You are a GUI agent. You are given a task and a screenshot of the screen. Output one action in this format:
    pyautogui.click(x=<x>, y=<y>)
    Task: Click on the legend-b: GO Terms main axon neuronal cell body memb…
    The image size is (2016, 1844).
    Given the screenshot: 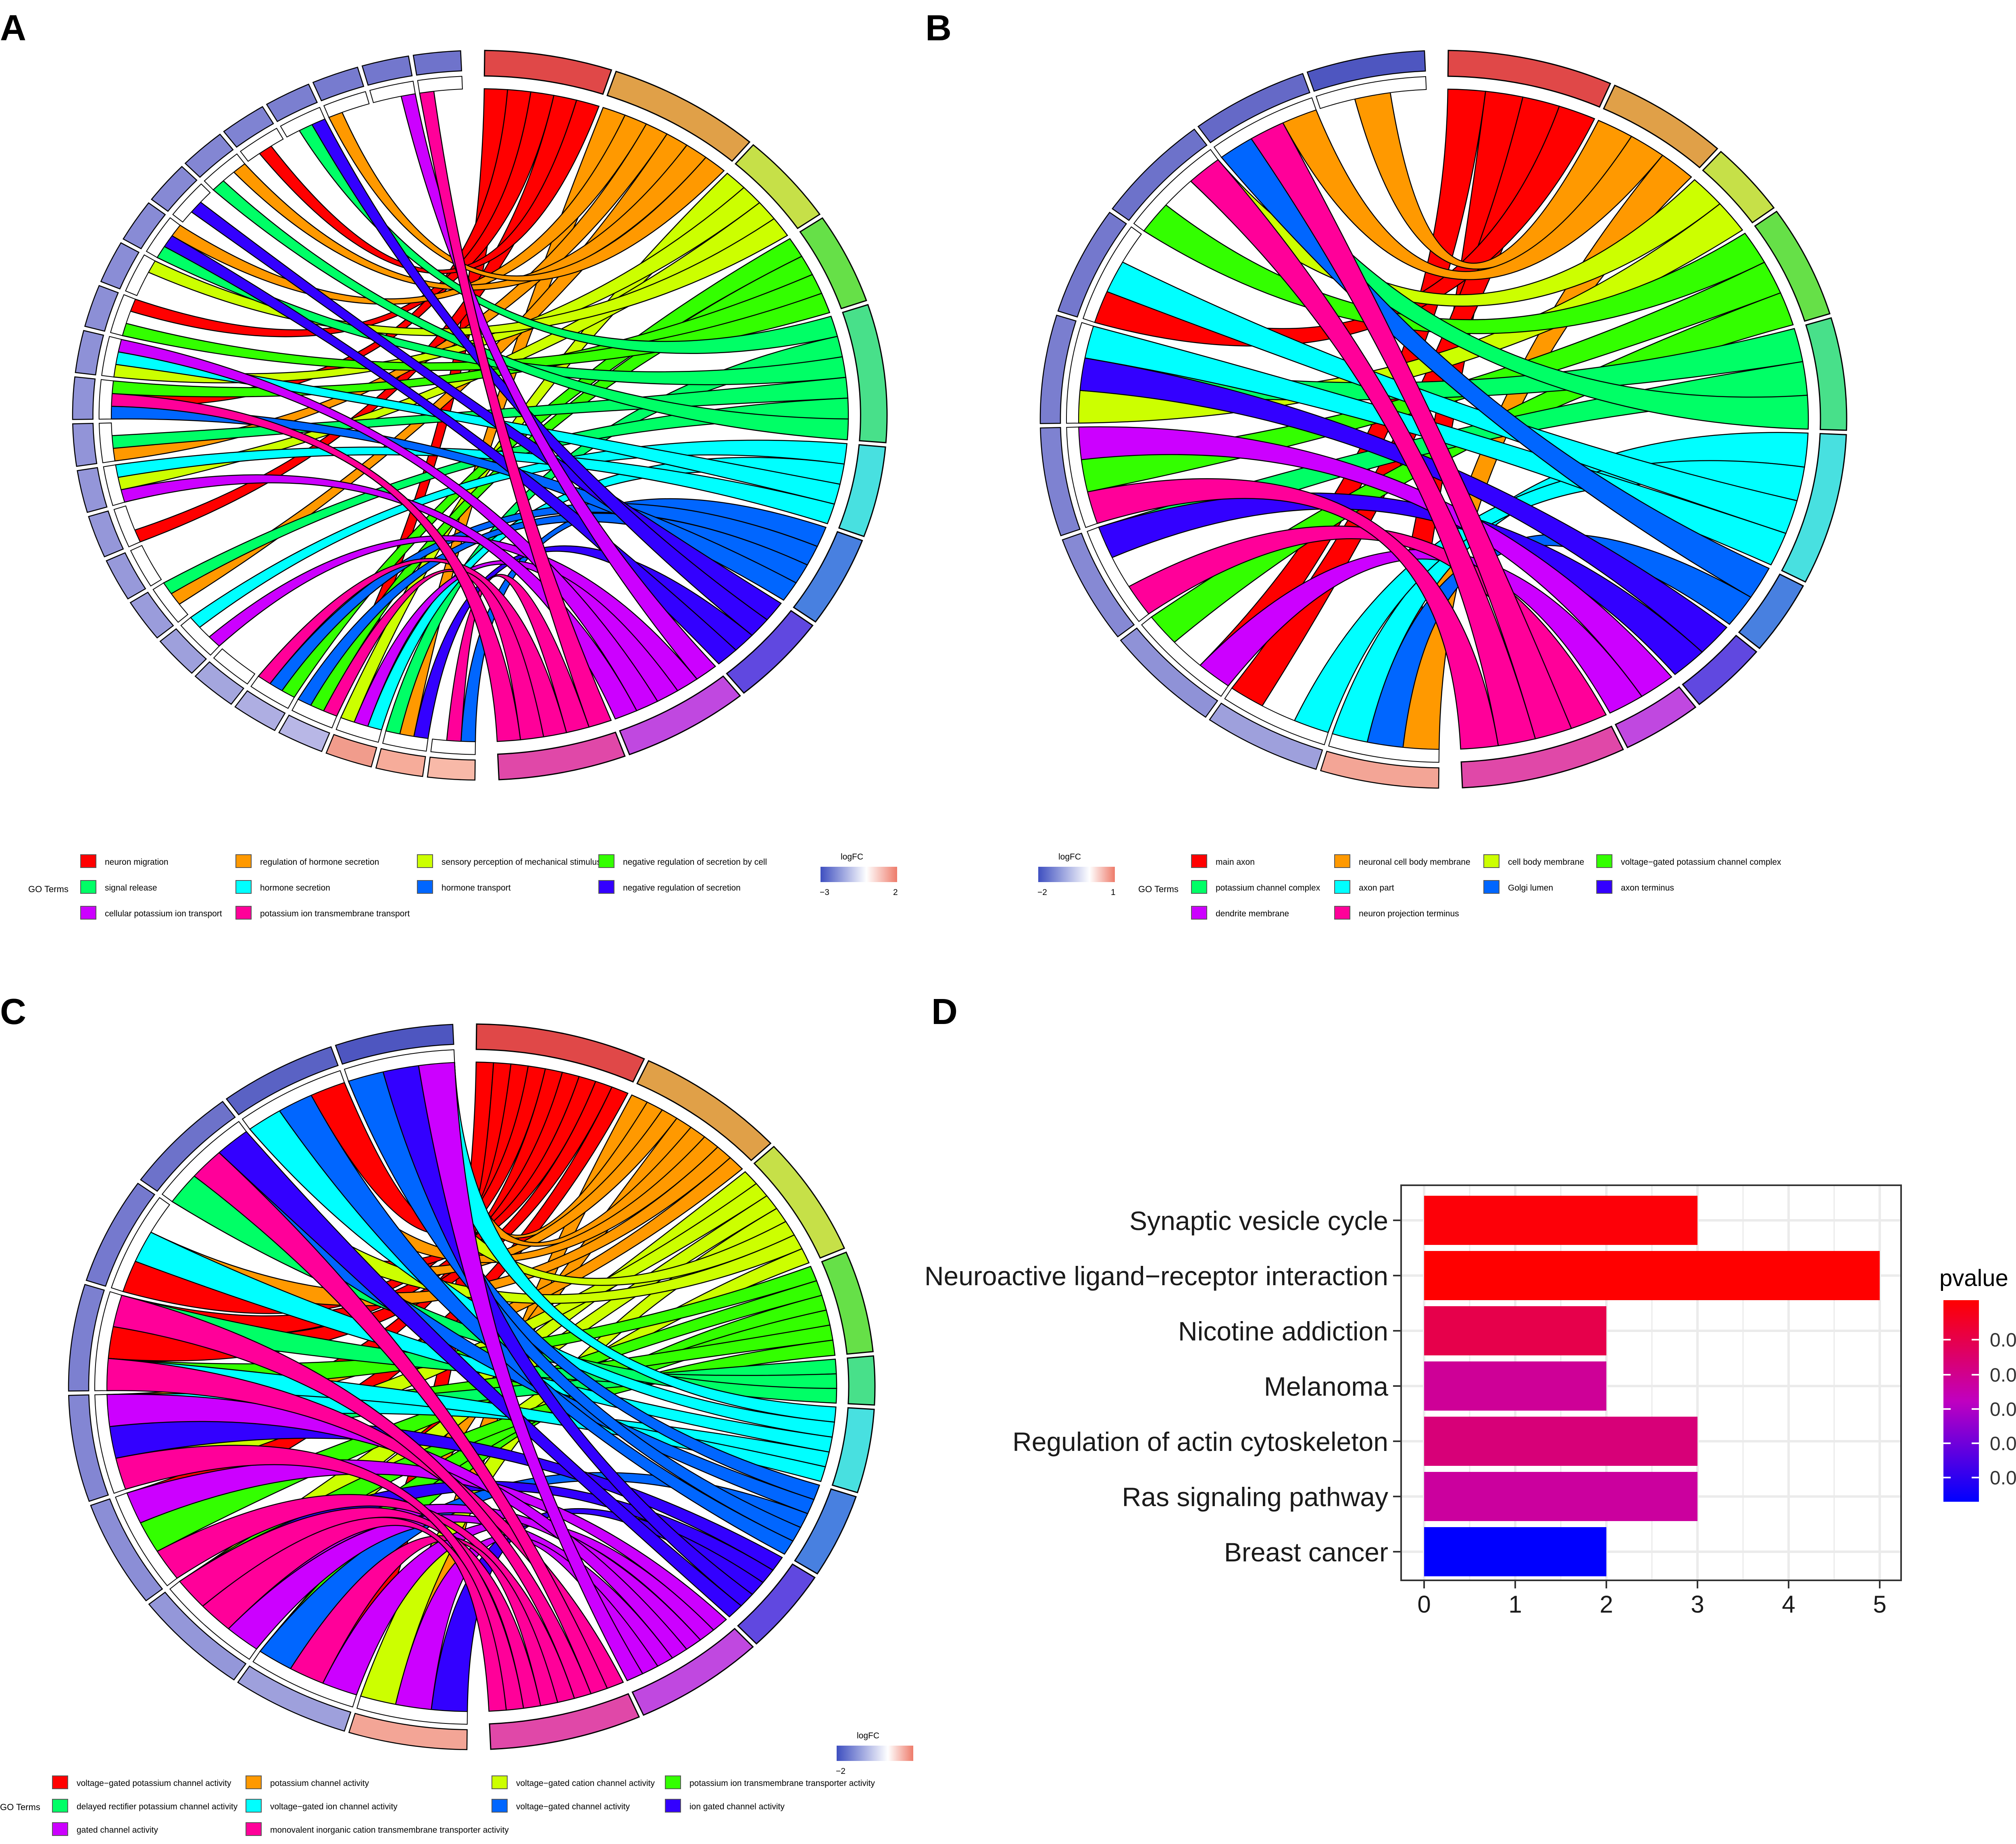 What is the action you would take?
    pyautogui.click(x=1409, y=886)
    